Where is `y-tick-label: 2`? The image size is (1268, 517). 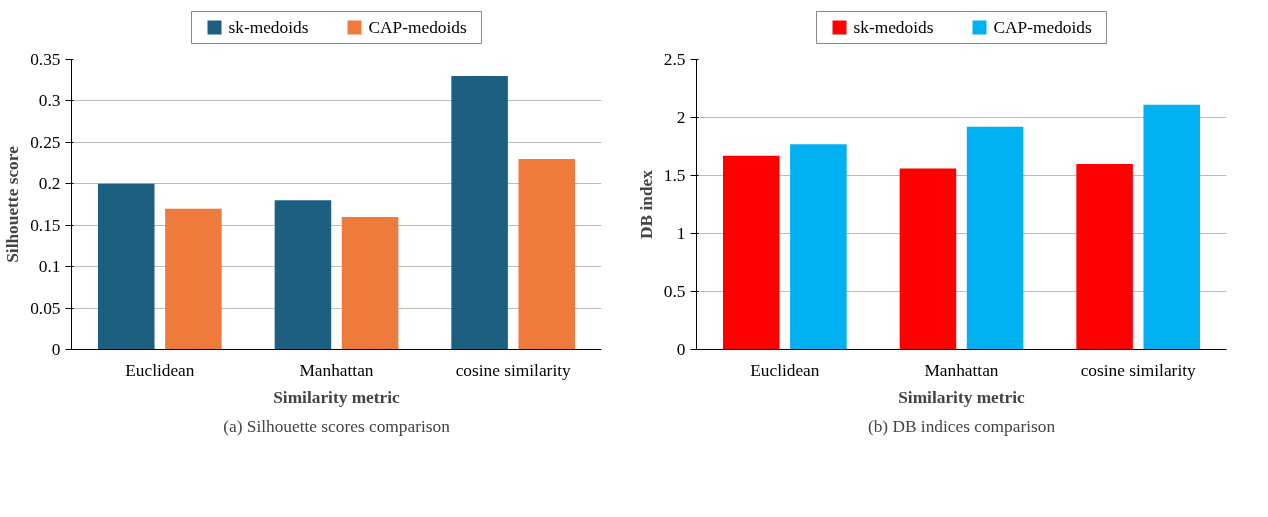 y-tick-label: 2 is located at coordinates (681, 117).